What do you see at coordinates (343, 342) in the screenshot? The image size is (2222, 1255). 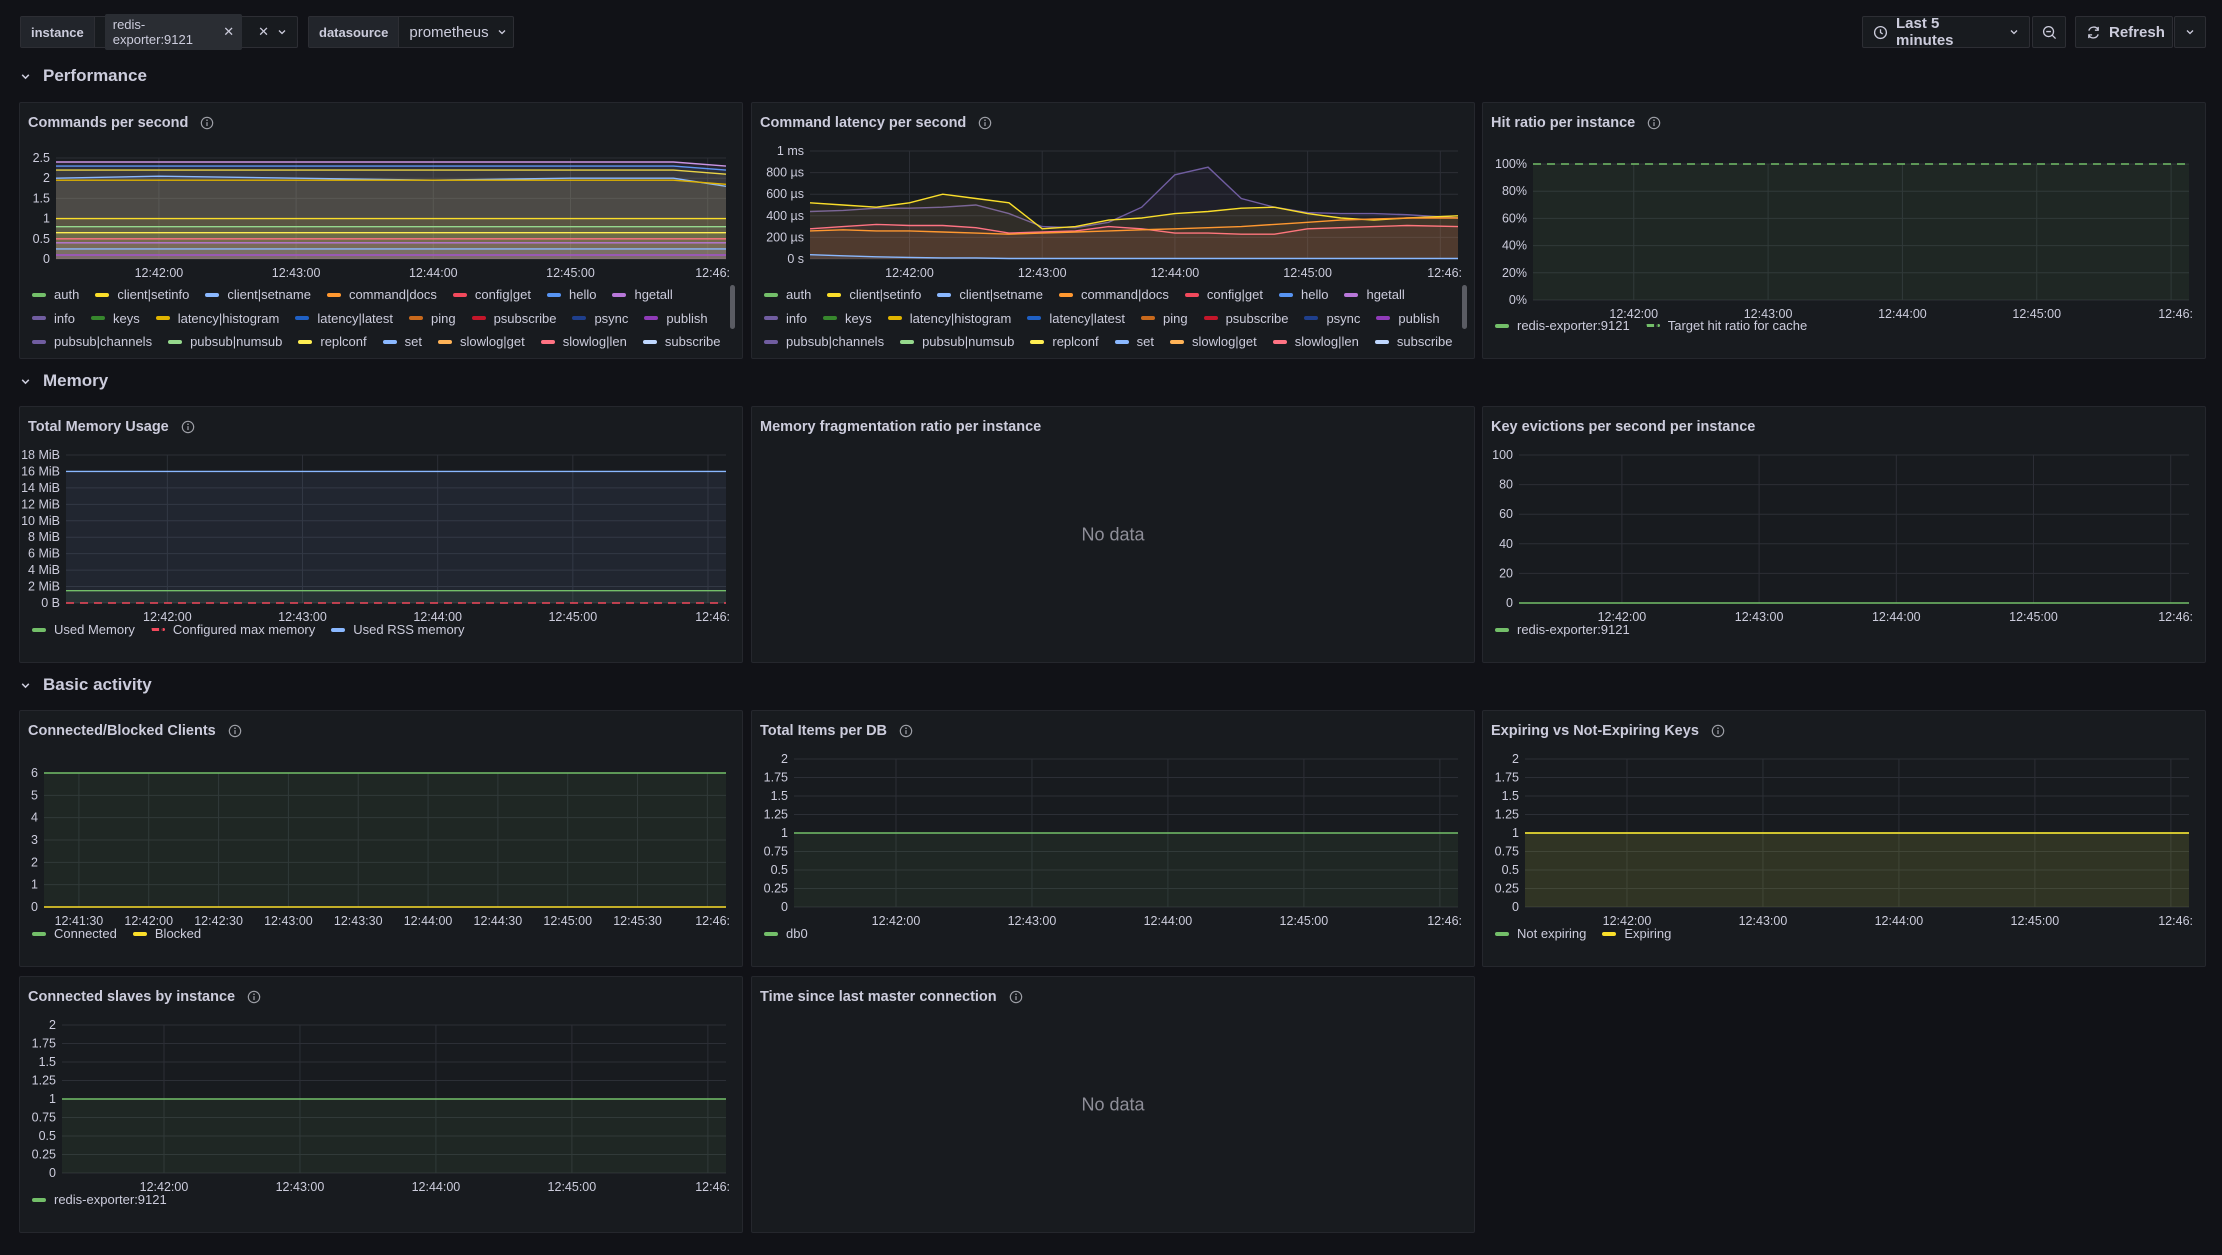 I see `legend-label: replconf` at bounding box center [343, 342].